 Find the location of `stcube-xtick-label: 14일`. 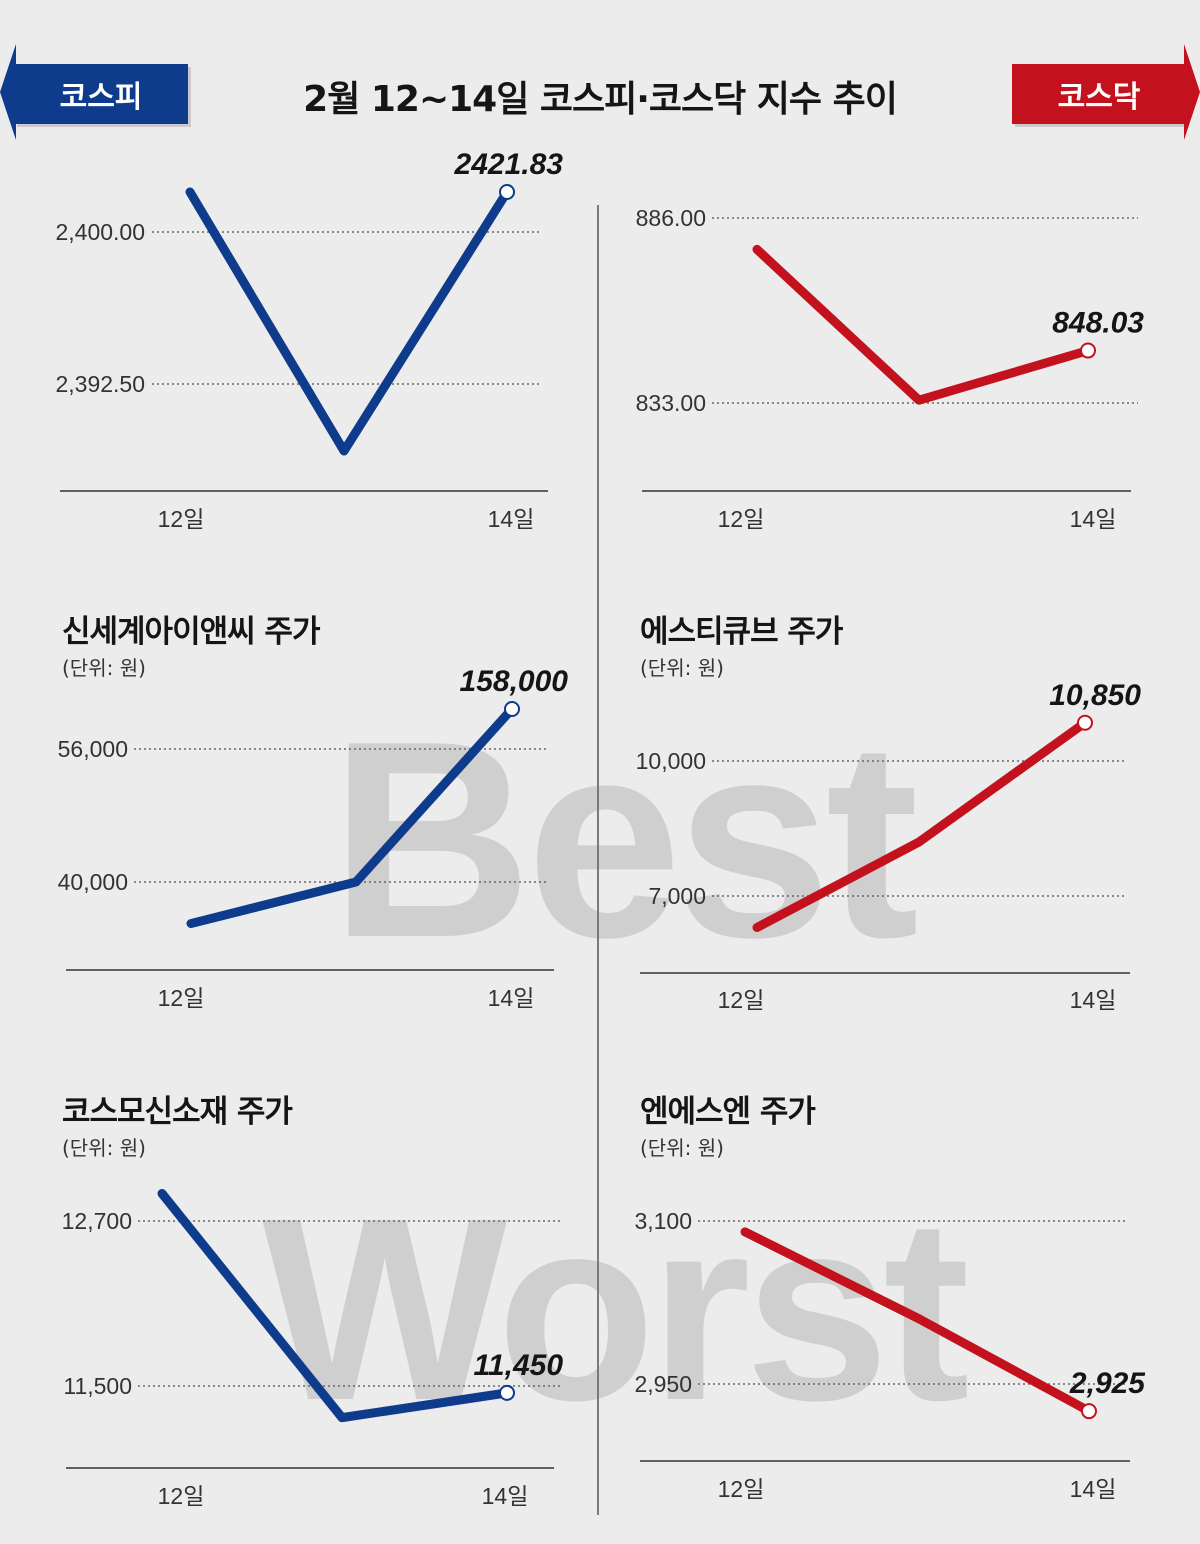

stcube-xtick-label: 14일 is located at coordinates (1093, 1000).